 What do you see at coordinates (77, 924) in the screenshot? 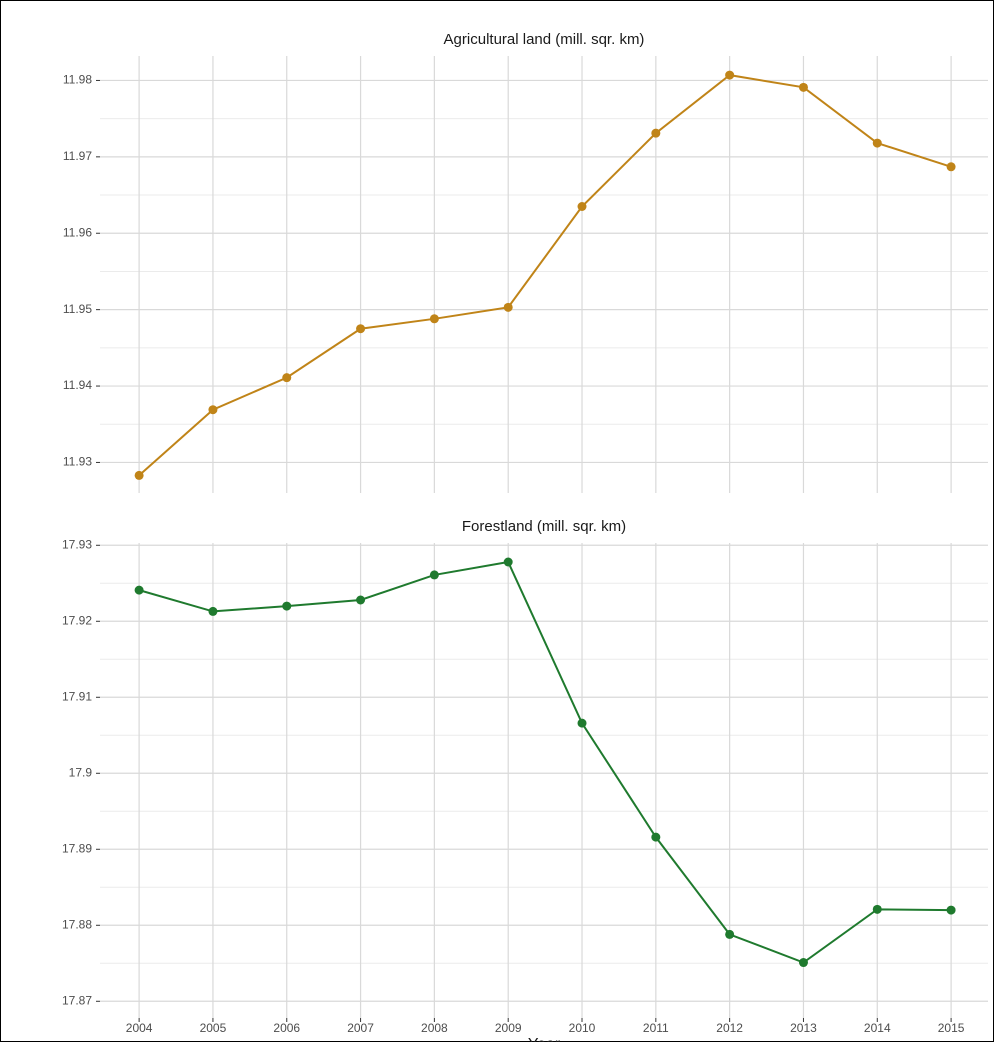
I see `y-tick-label: 17.88` at bounding box center [77, 924].